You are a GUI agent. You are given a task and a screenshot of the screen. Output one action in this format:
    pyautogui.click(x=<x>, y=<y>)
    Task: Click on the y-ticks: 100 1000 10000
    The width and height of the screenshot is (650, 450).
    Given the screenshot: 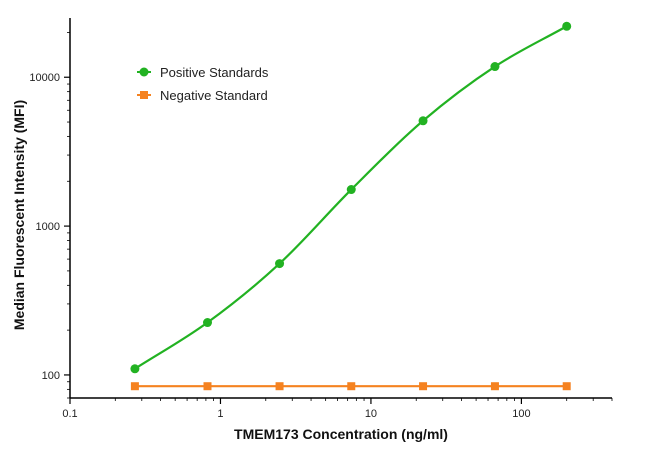 What is the action you would take?
    pyautogui.click(x=49, y=215)
    